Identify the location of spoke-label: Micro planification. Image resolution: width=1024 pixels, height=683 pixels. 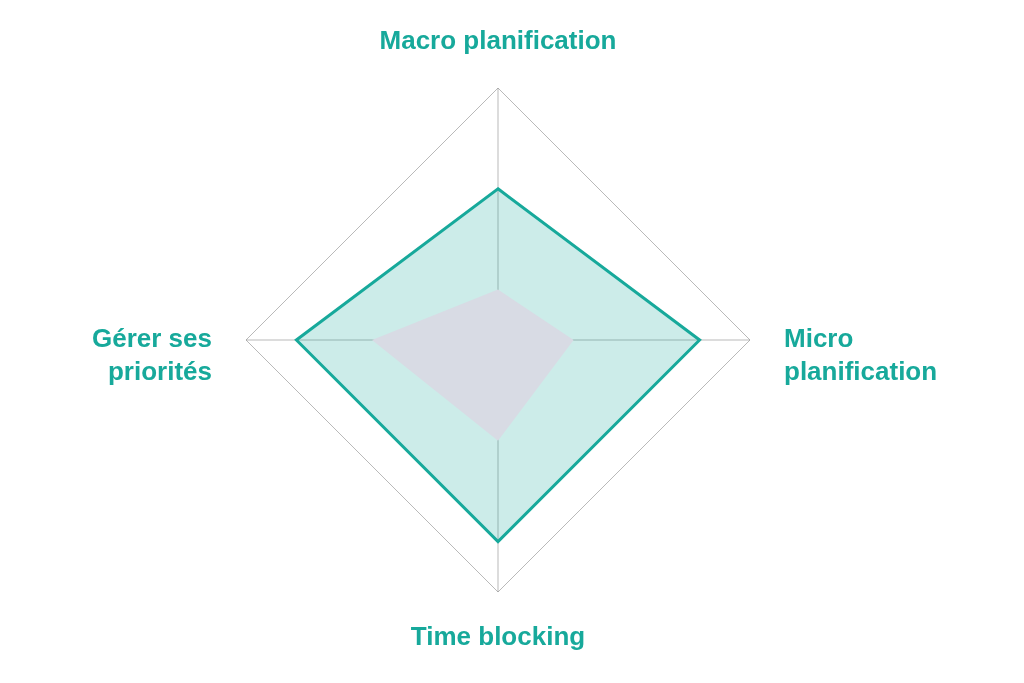
(861, 354).